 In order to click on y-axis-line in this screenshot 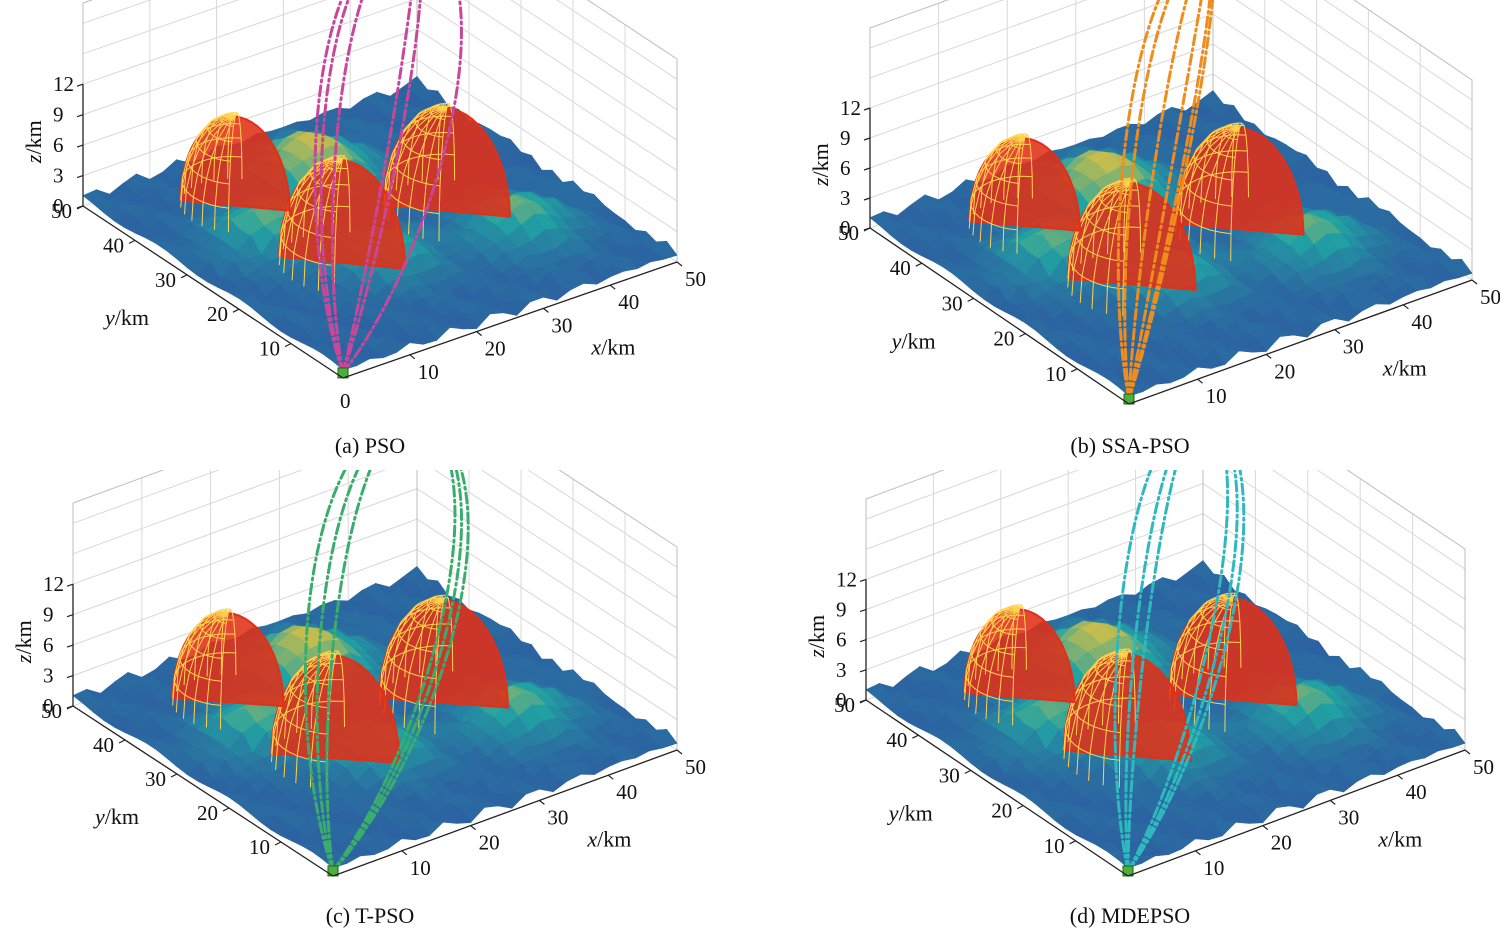, I will do `click(997, 788)`.